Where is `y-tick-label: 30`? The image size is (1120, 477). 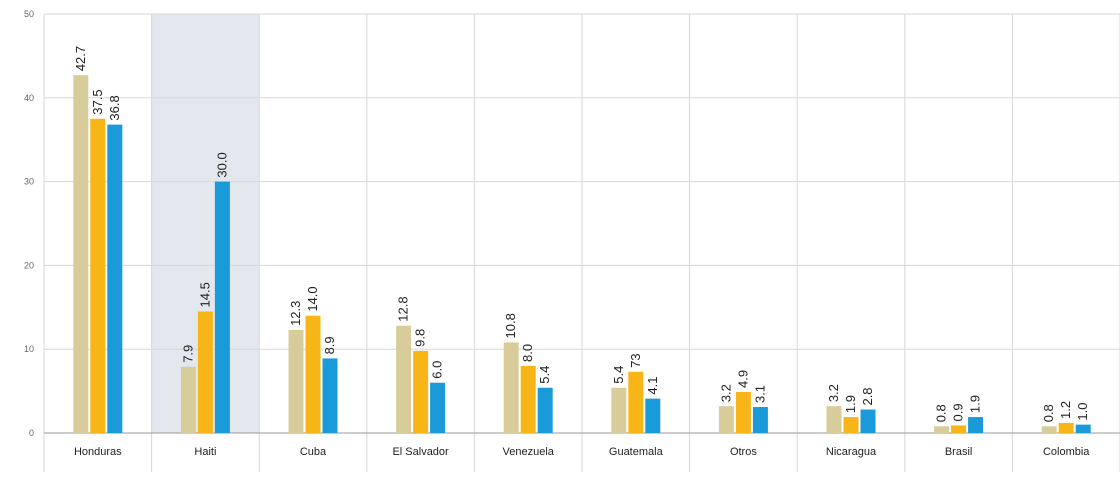
y-tick-label: 30 is located at coordinates (29, 182).